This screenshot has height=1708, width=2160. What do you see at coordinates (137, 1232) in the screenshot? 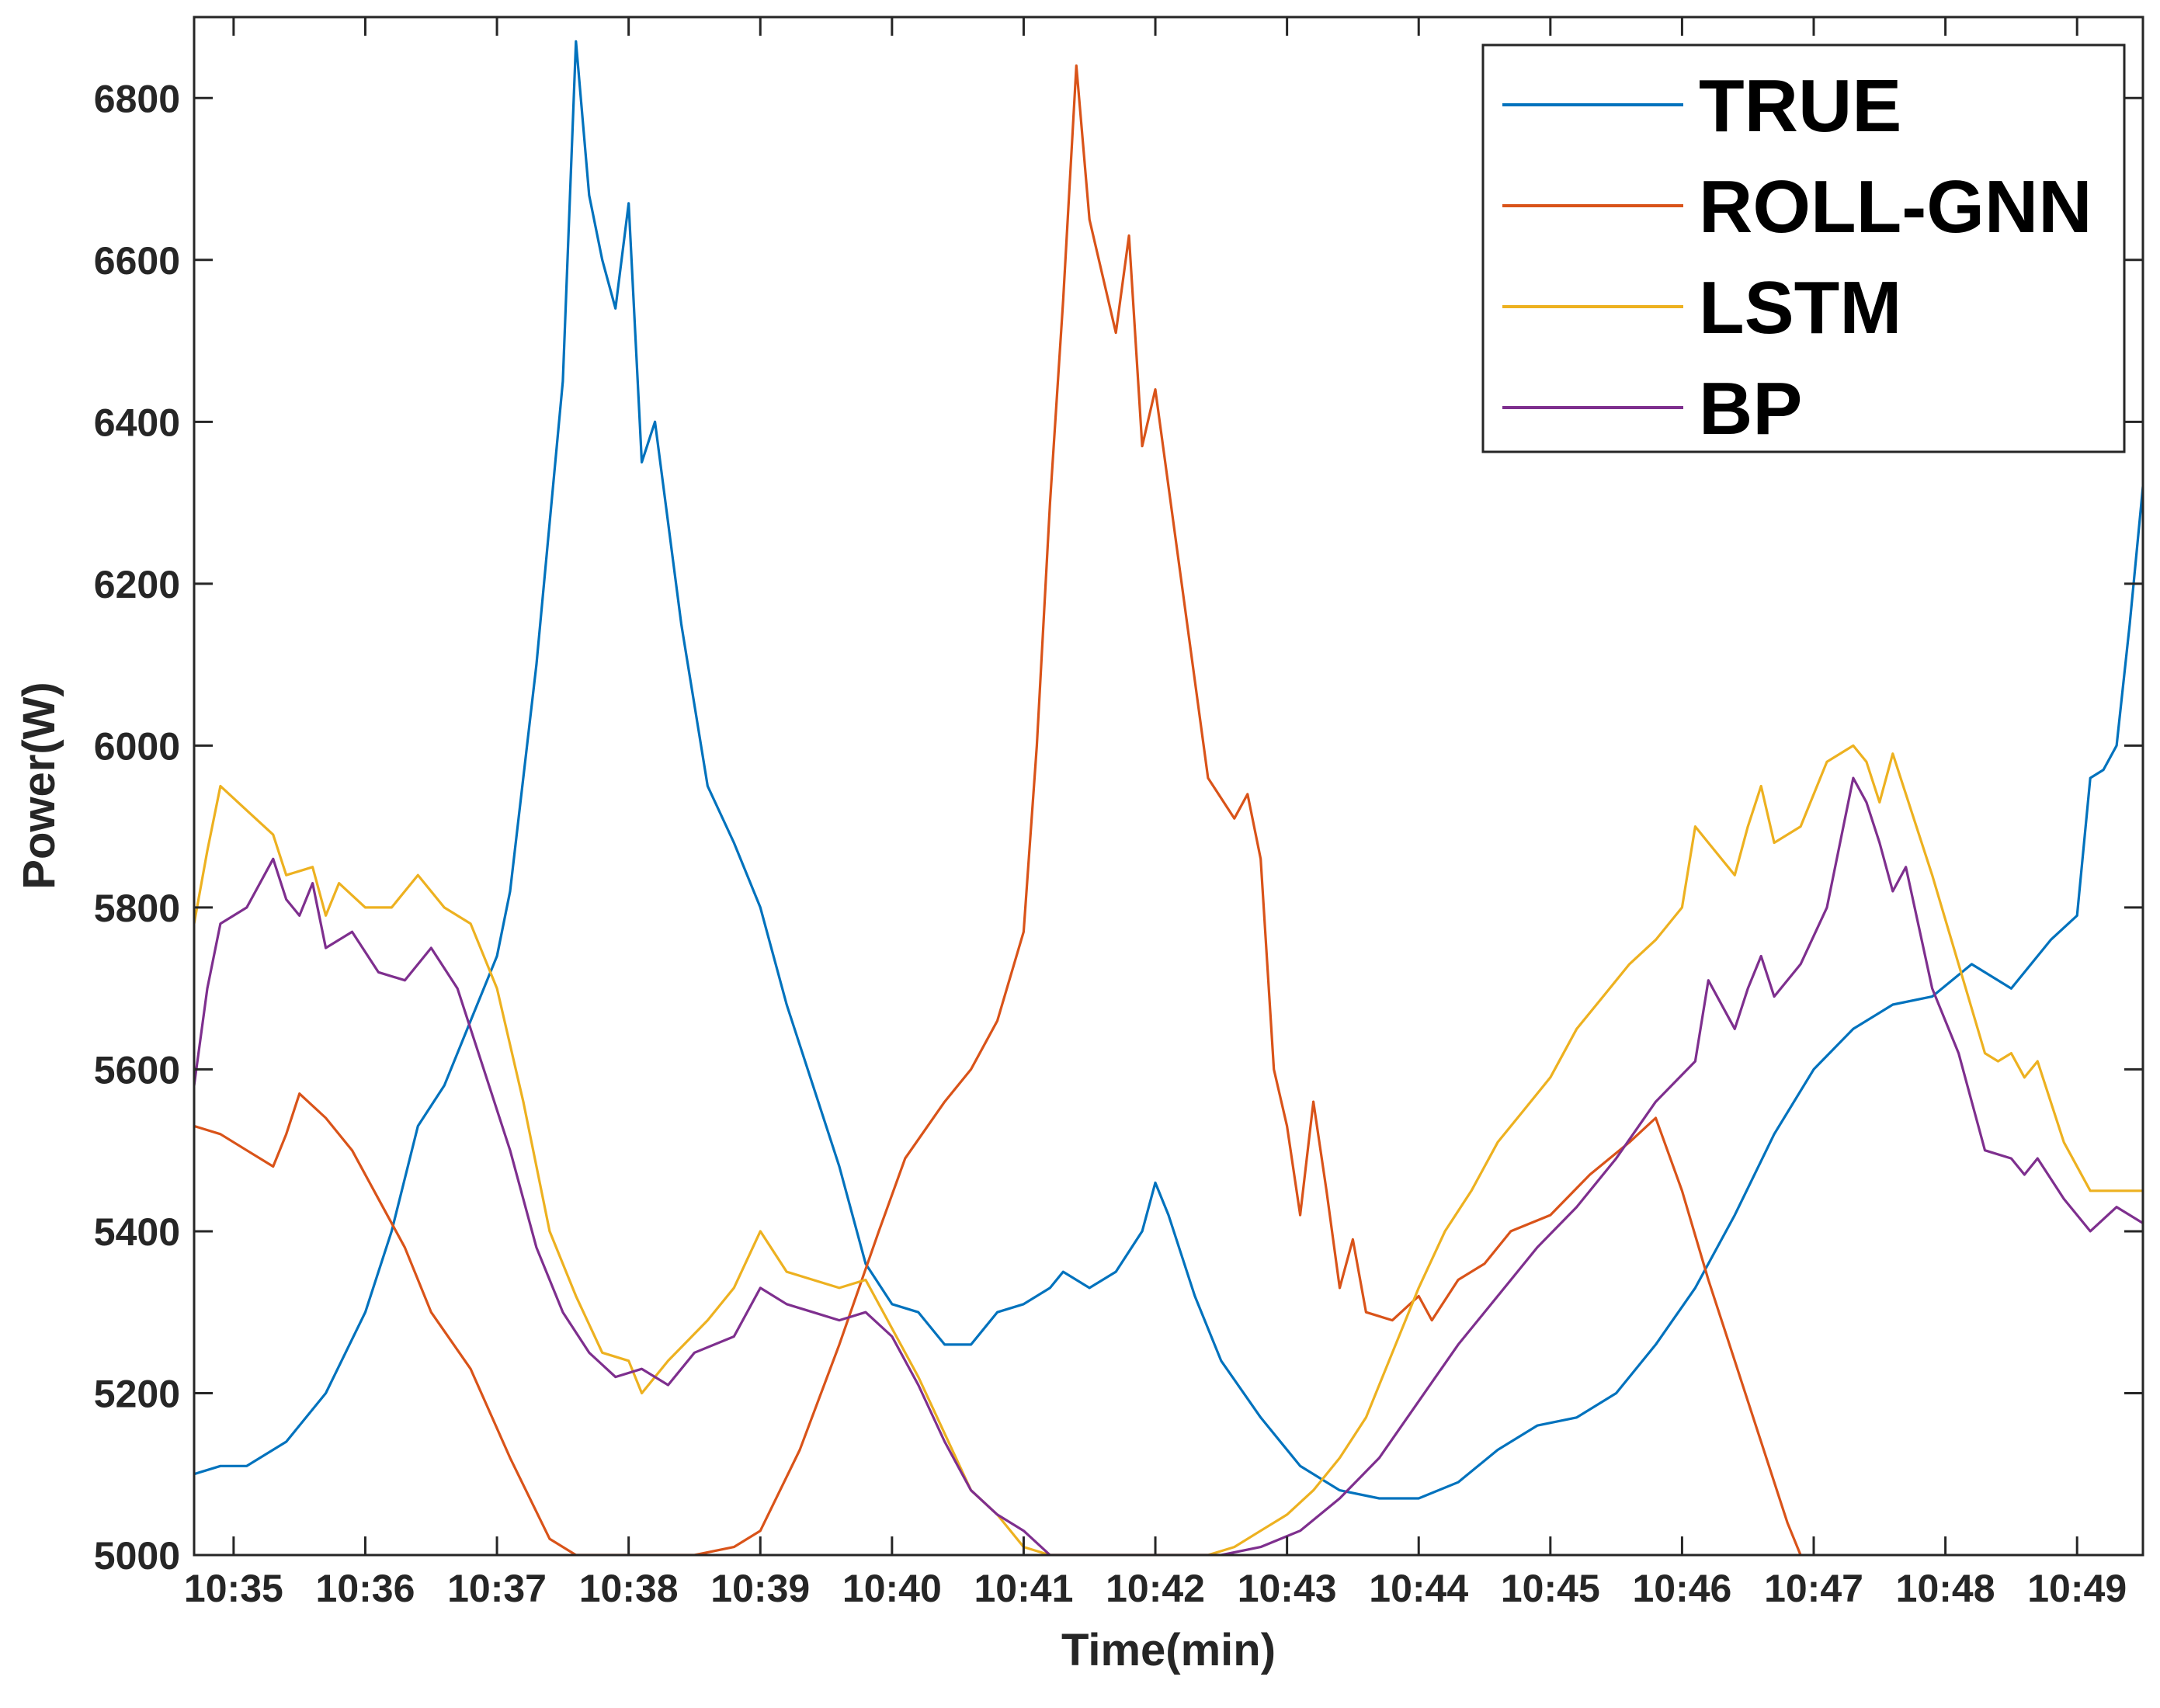
I see `y-tick-label: 5400` at bounding box center [137, 1232].